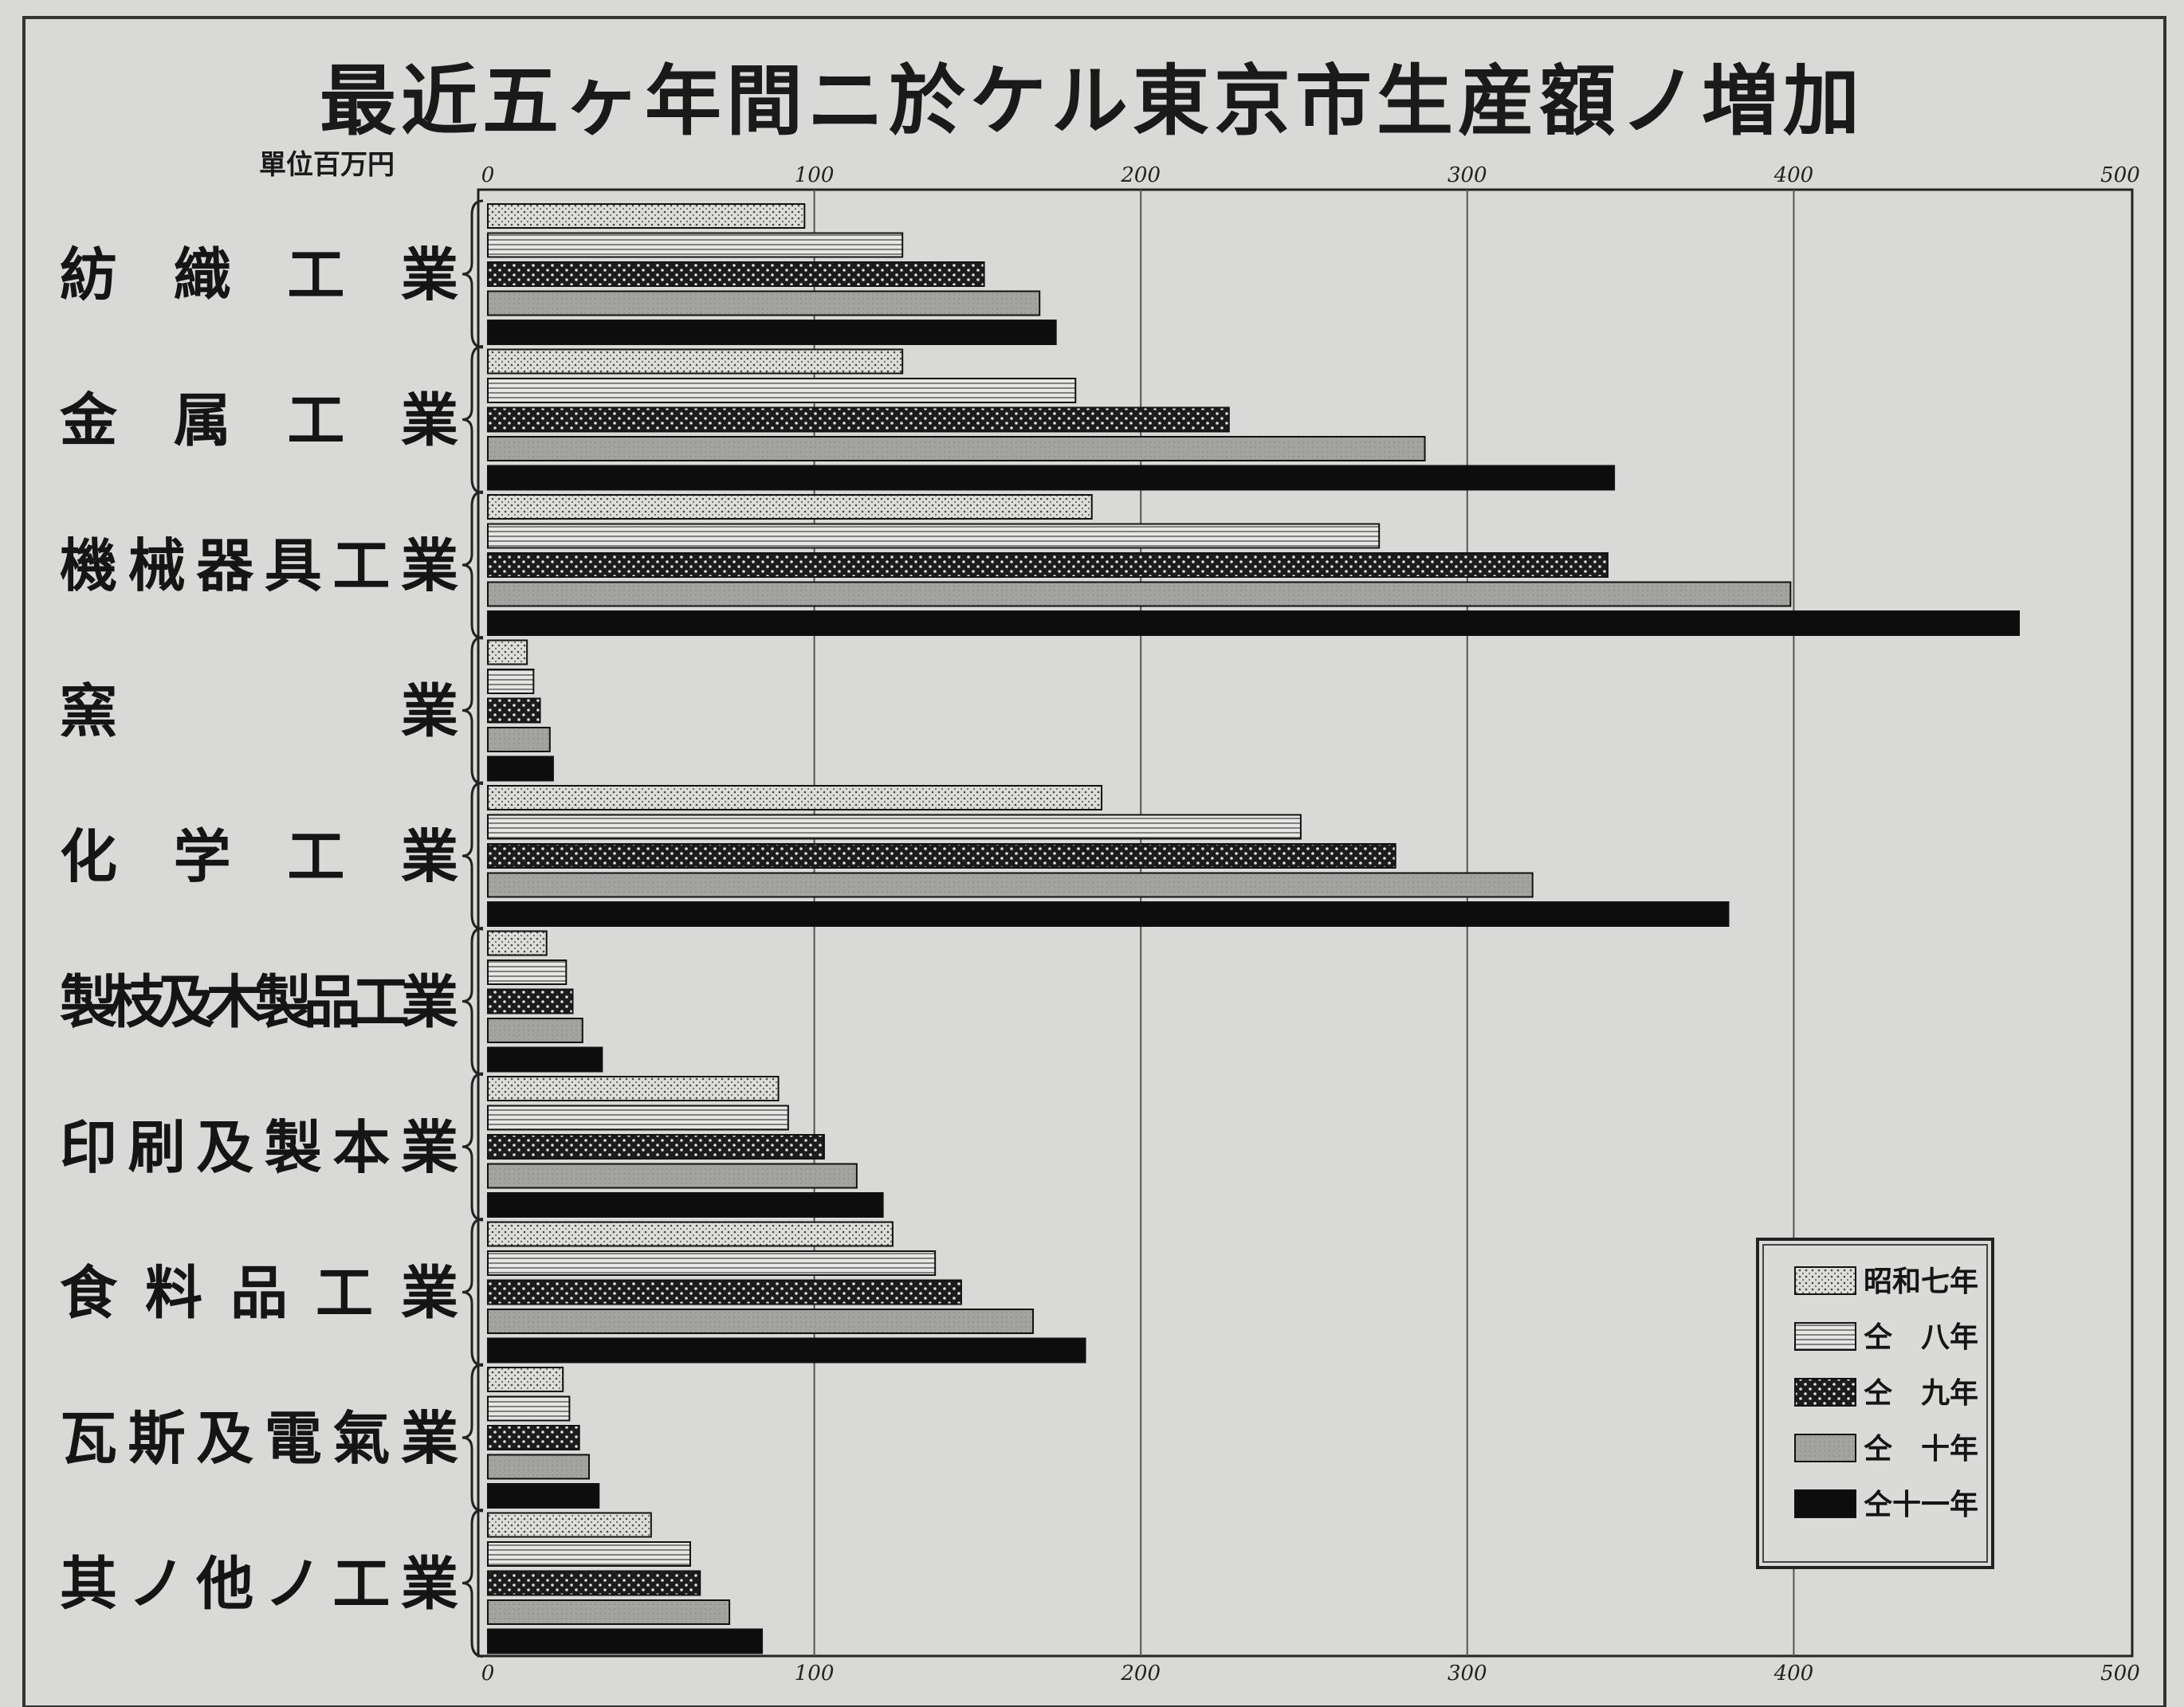 The width and height of the screenshot is (2184, 1707). Describe the element at coordinates (259, 1002) in the screenshot. I see `category-label: 製枝及木製品工業` at that location.